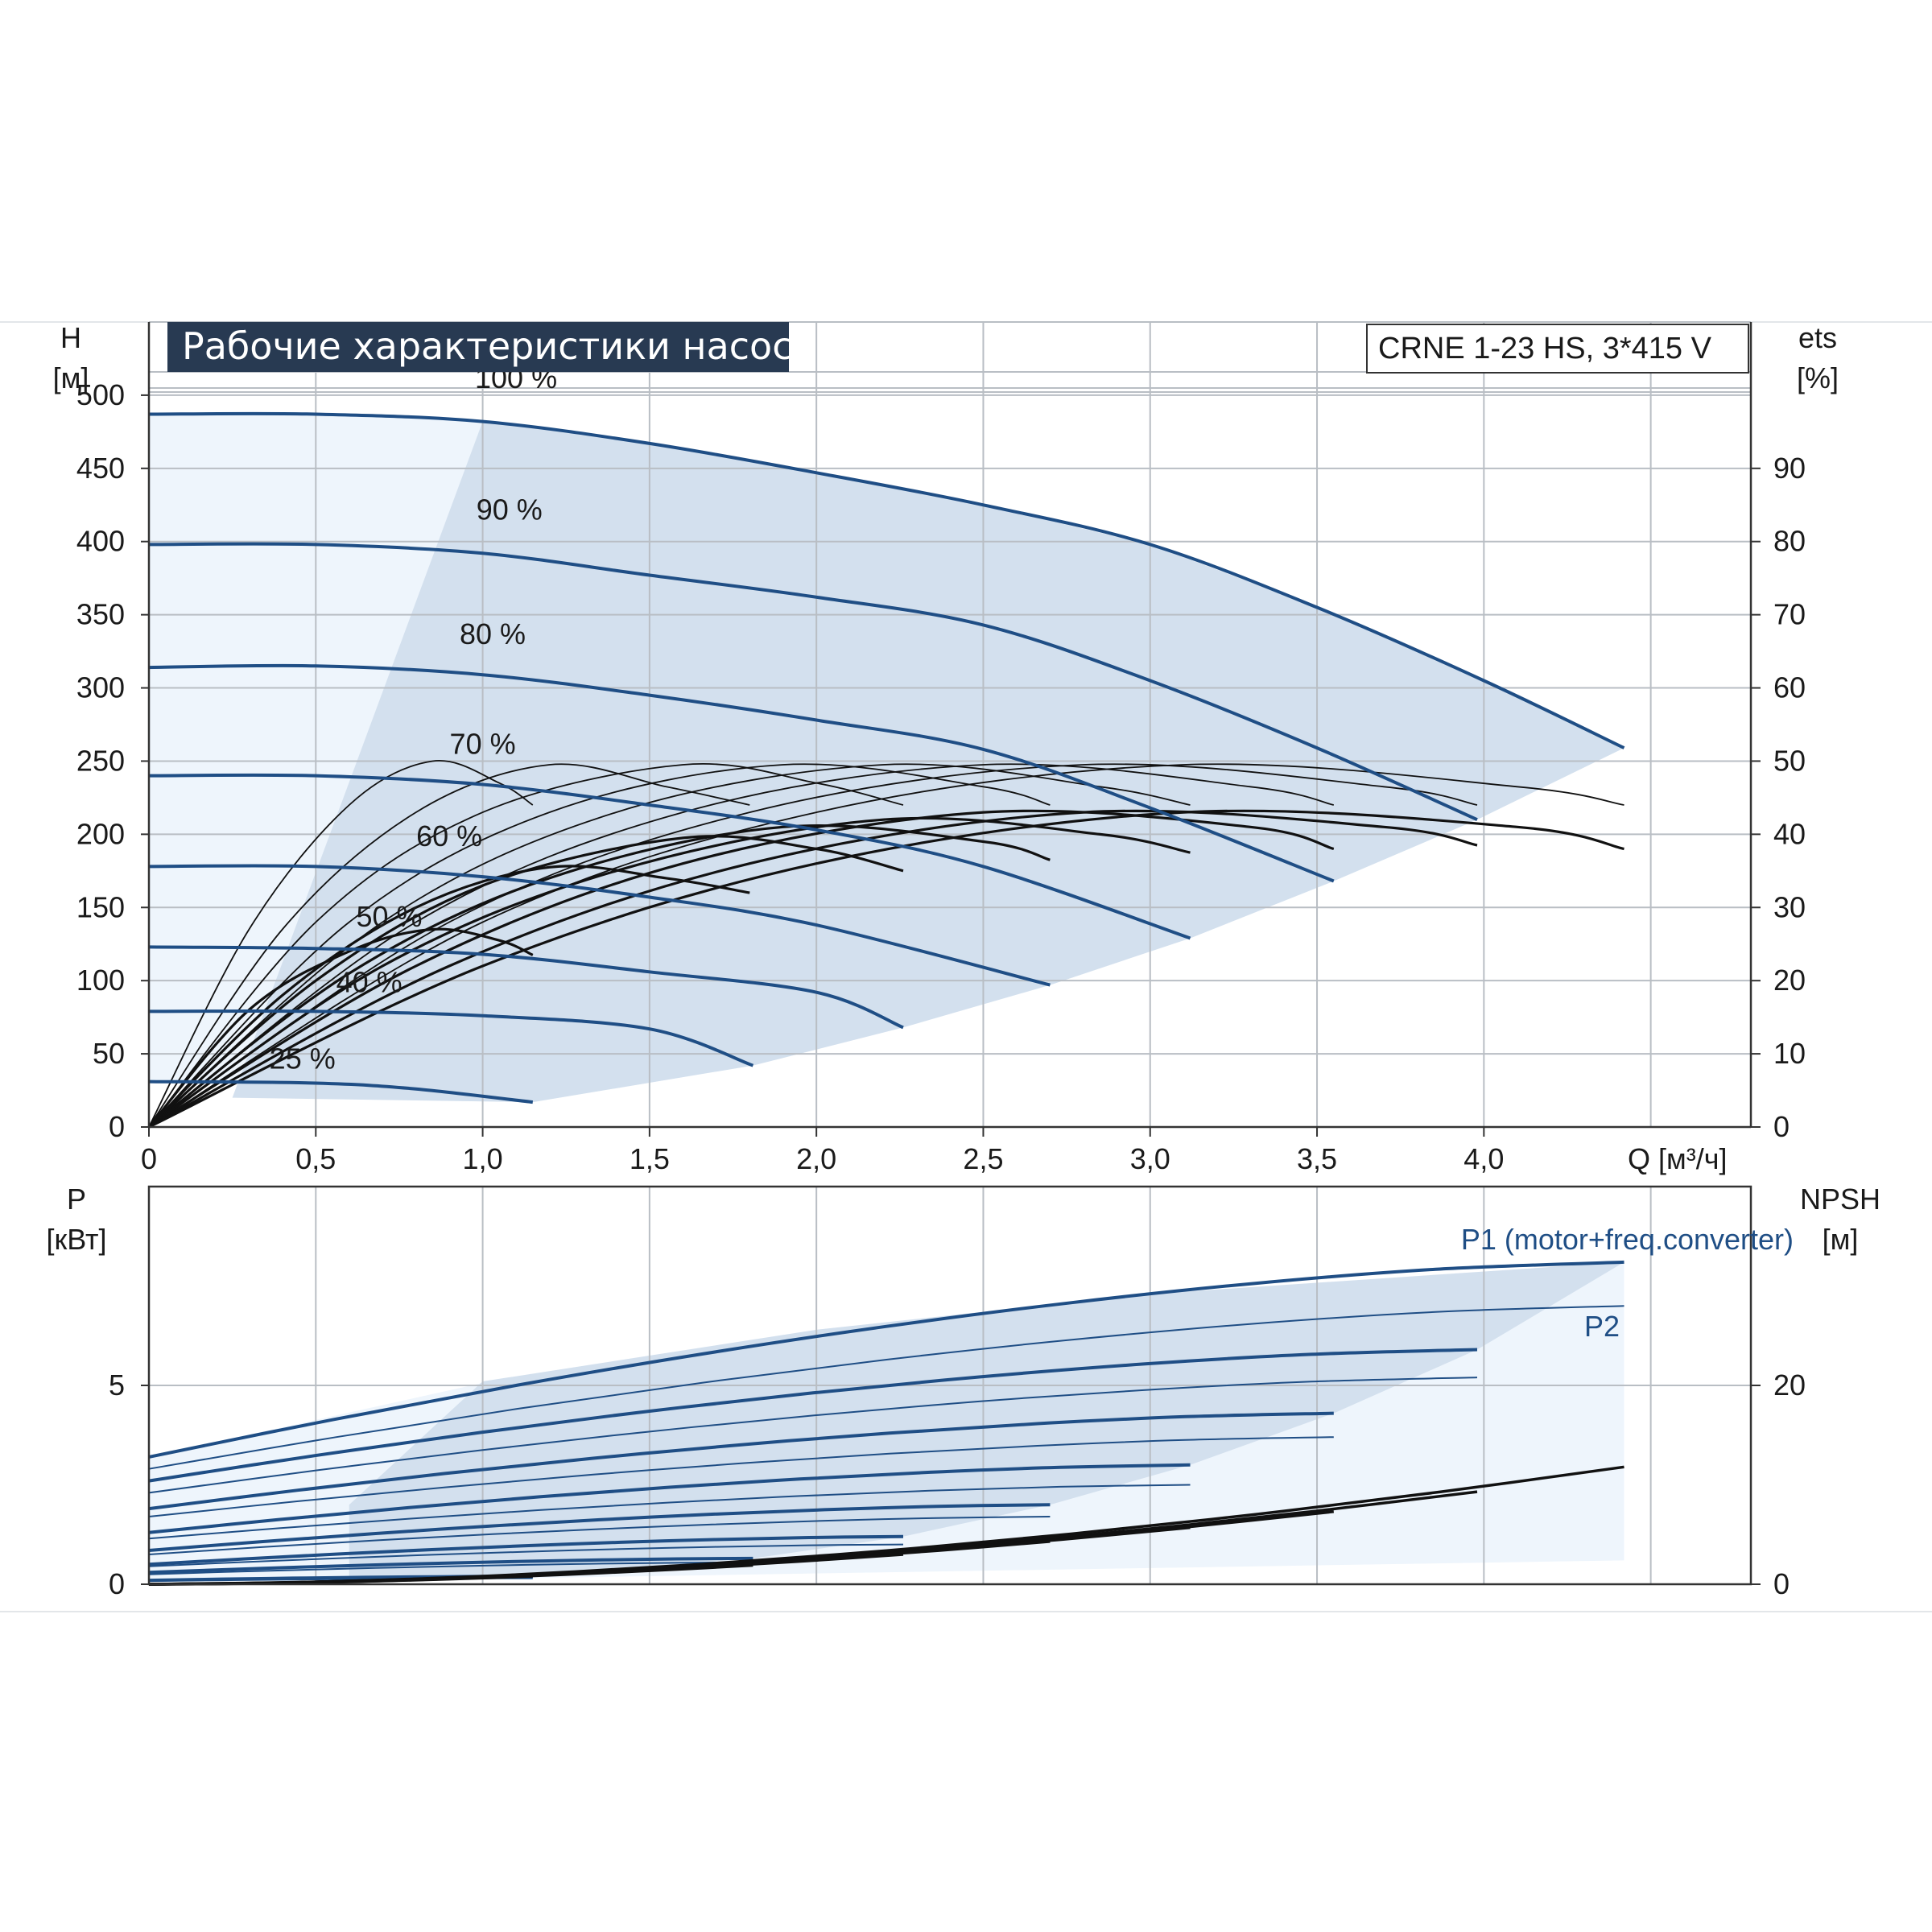  I want to click on eta-tick-label: 30, so click(1789, 906).